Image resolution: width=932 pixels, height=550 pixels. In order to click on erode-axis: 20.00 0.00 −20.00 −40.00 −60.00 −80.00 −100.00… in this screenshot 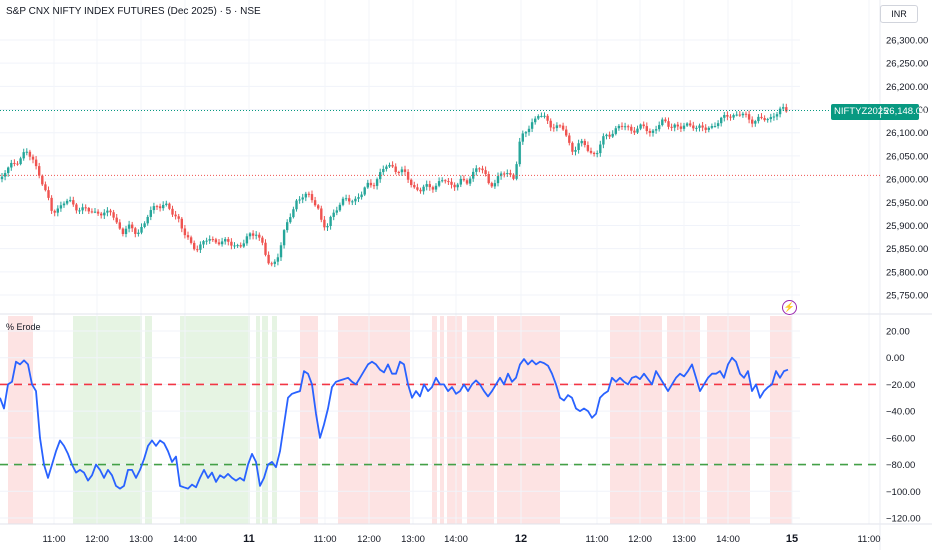, I will do `click(903, 426)`.